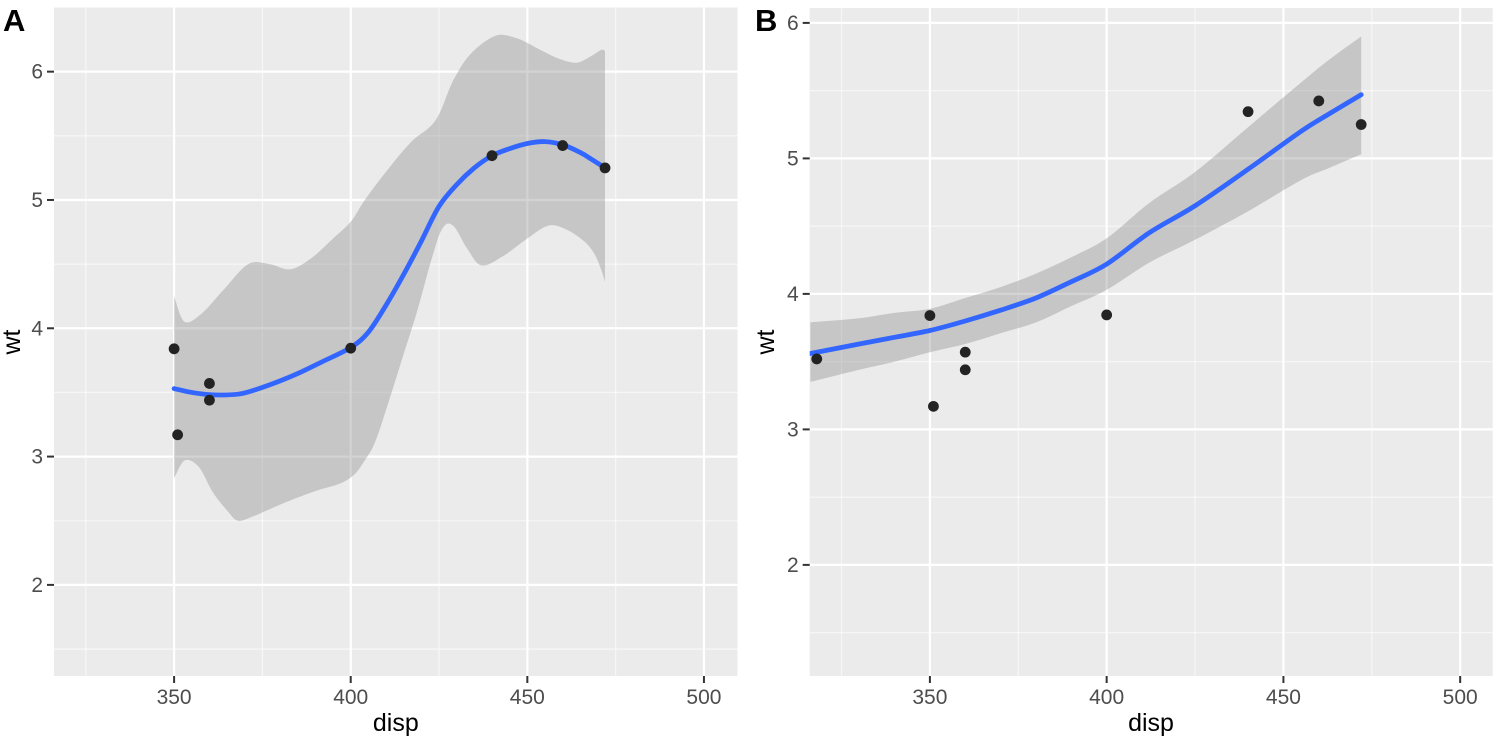 The height and width of the screenshot is (745, 1500). Describe the element at coordinates (766, 342) in the screenshot. I see `panel-b-y-axis-title: wt` at that location.